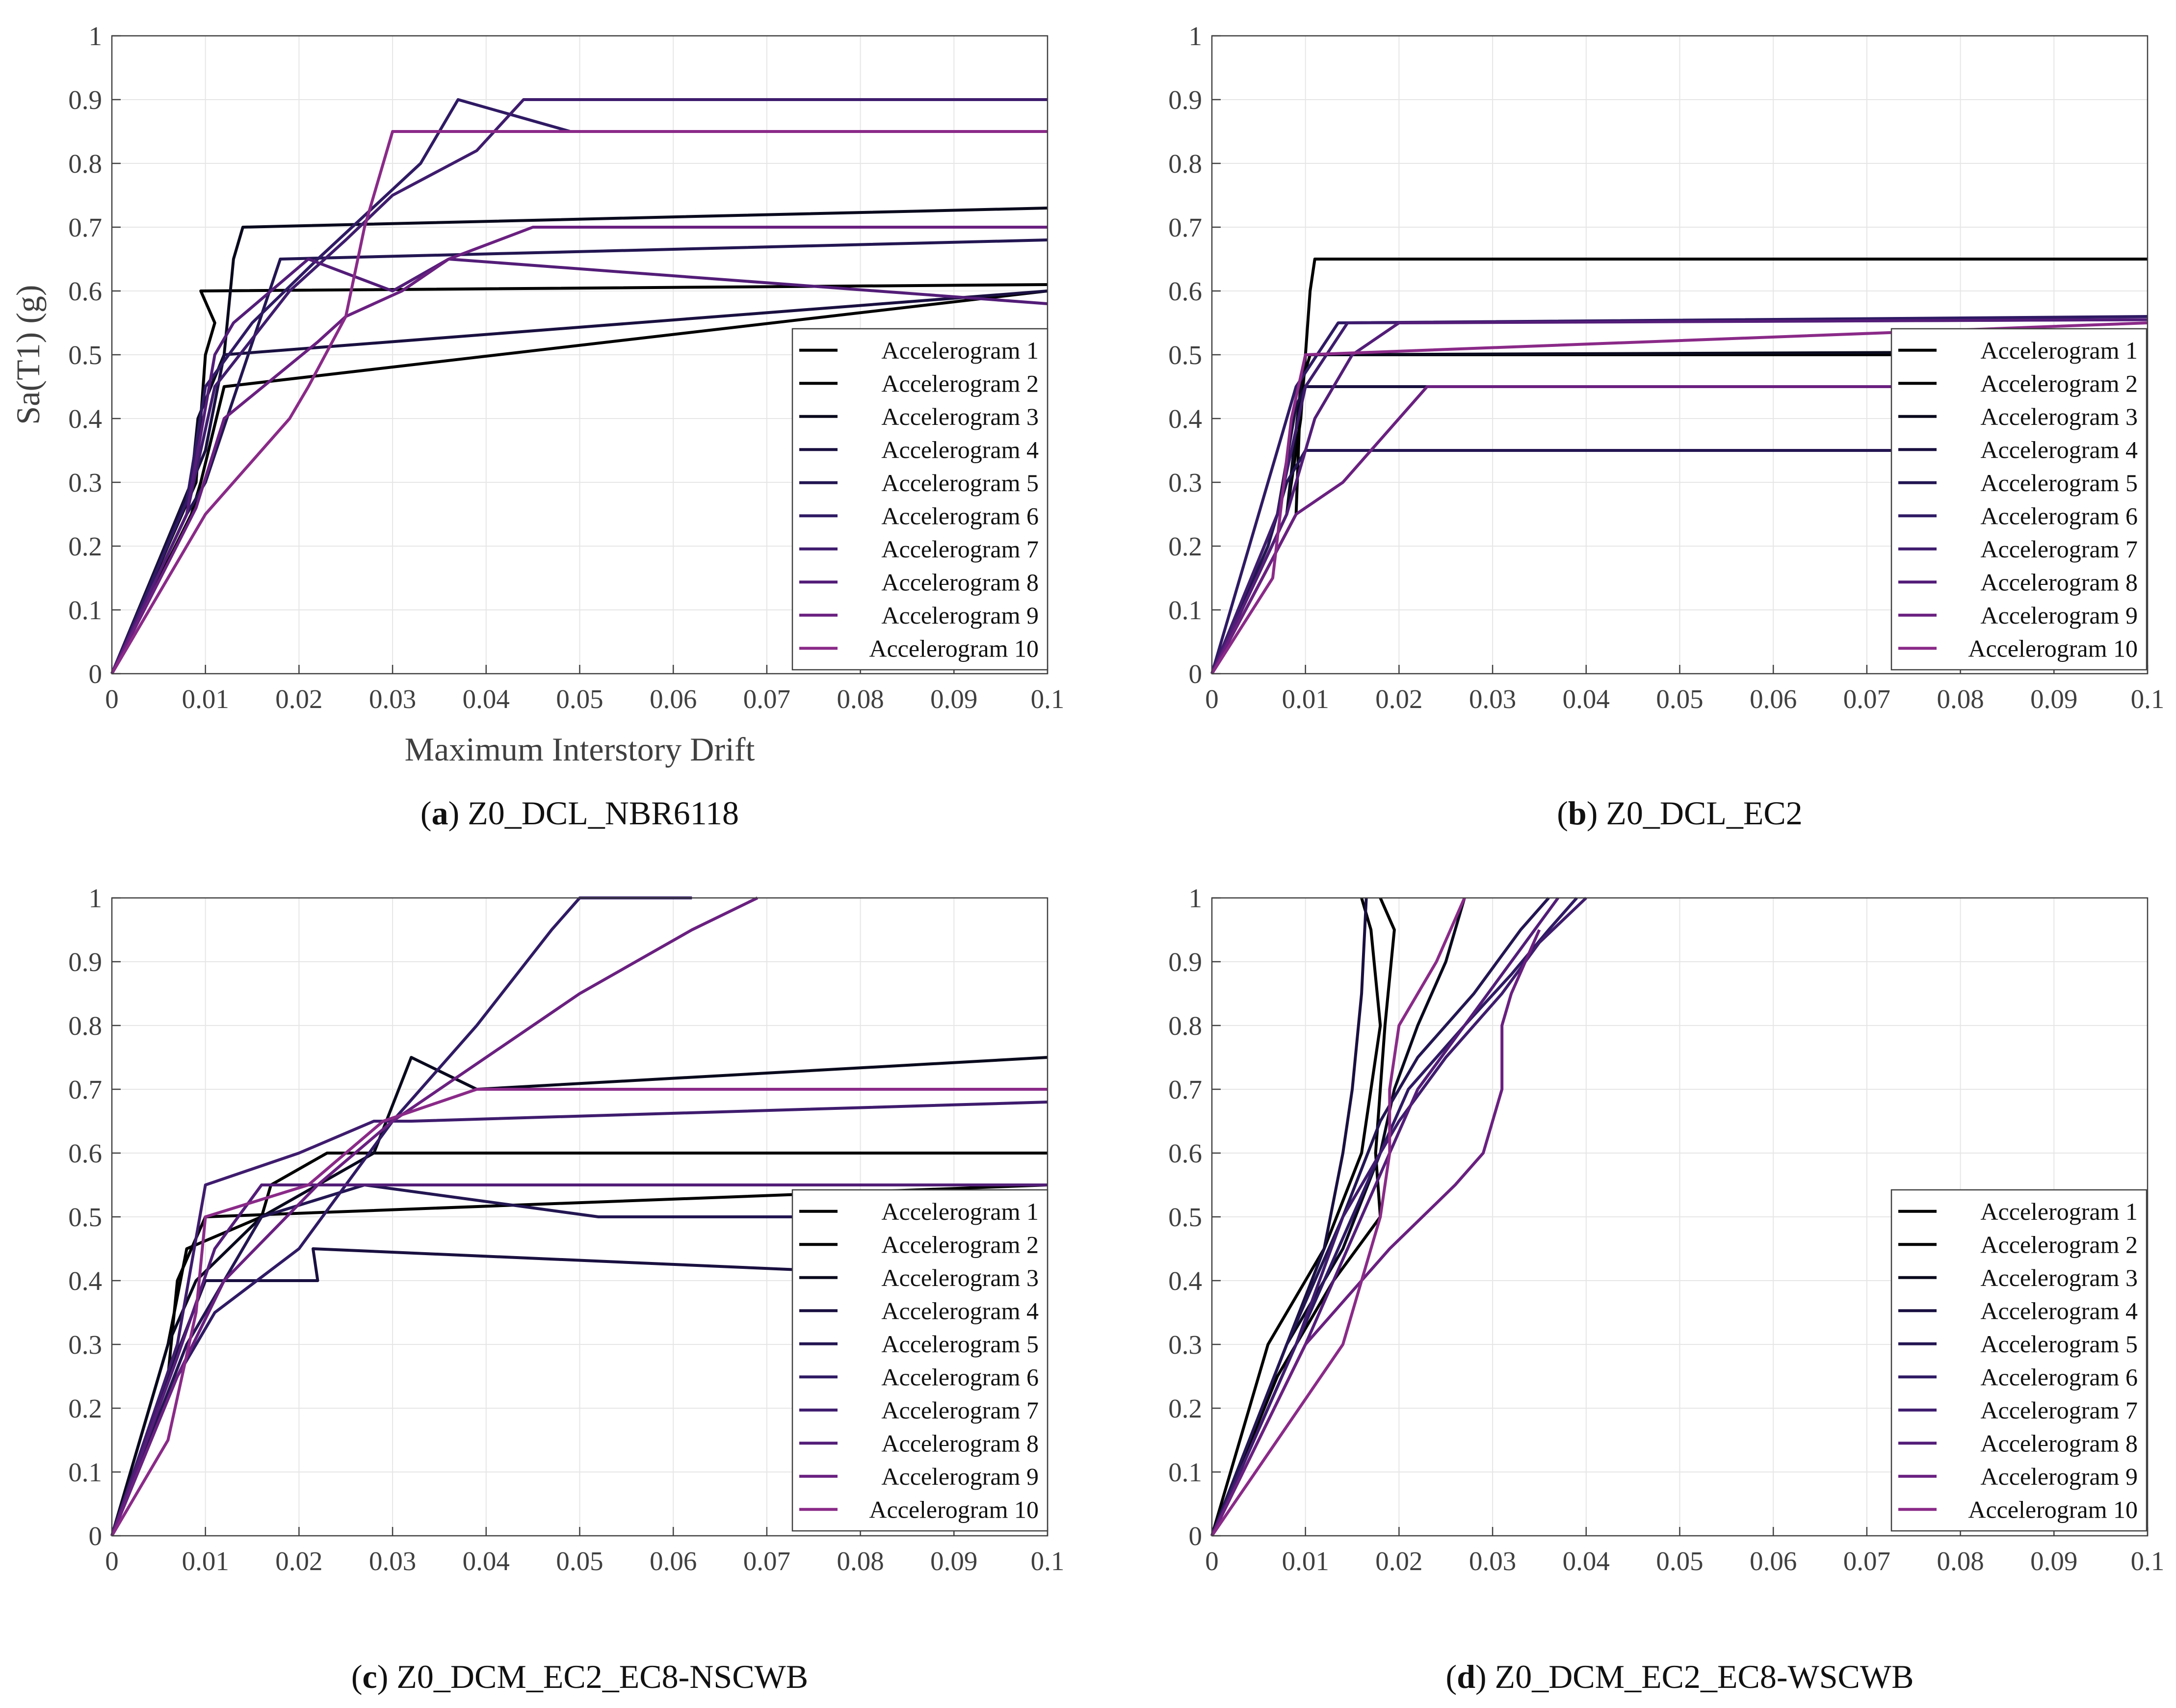  I want to click on legend-label: Accelerogram 1, so click(2059, 350).